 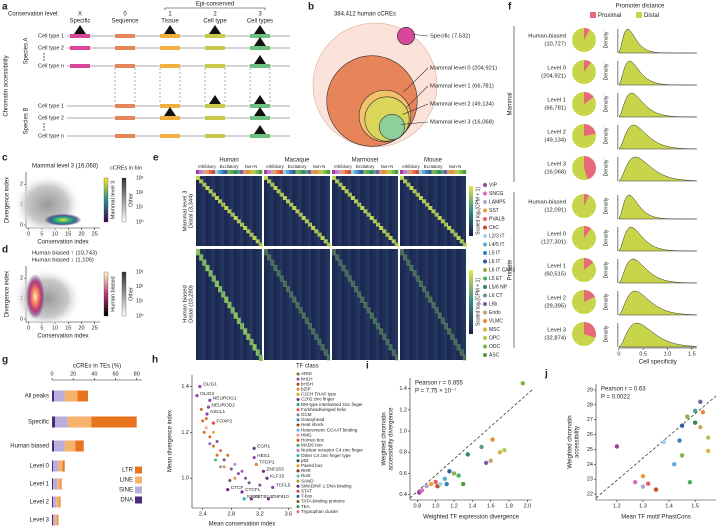 What do you see at coordinates (497, 202) in the screenshot?
I see `legend-label: LAMP5` at bounding box center [497, 202].